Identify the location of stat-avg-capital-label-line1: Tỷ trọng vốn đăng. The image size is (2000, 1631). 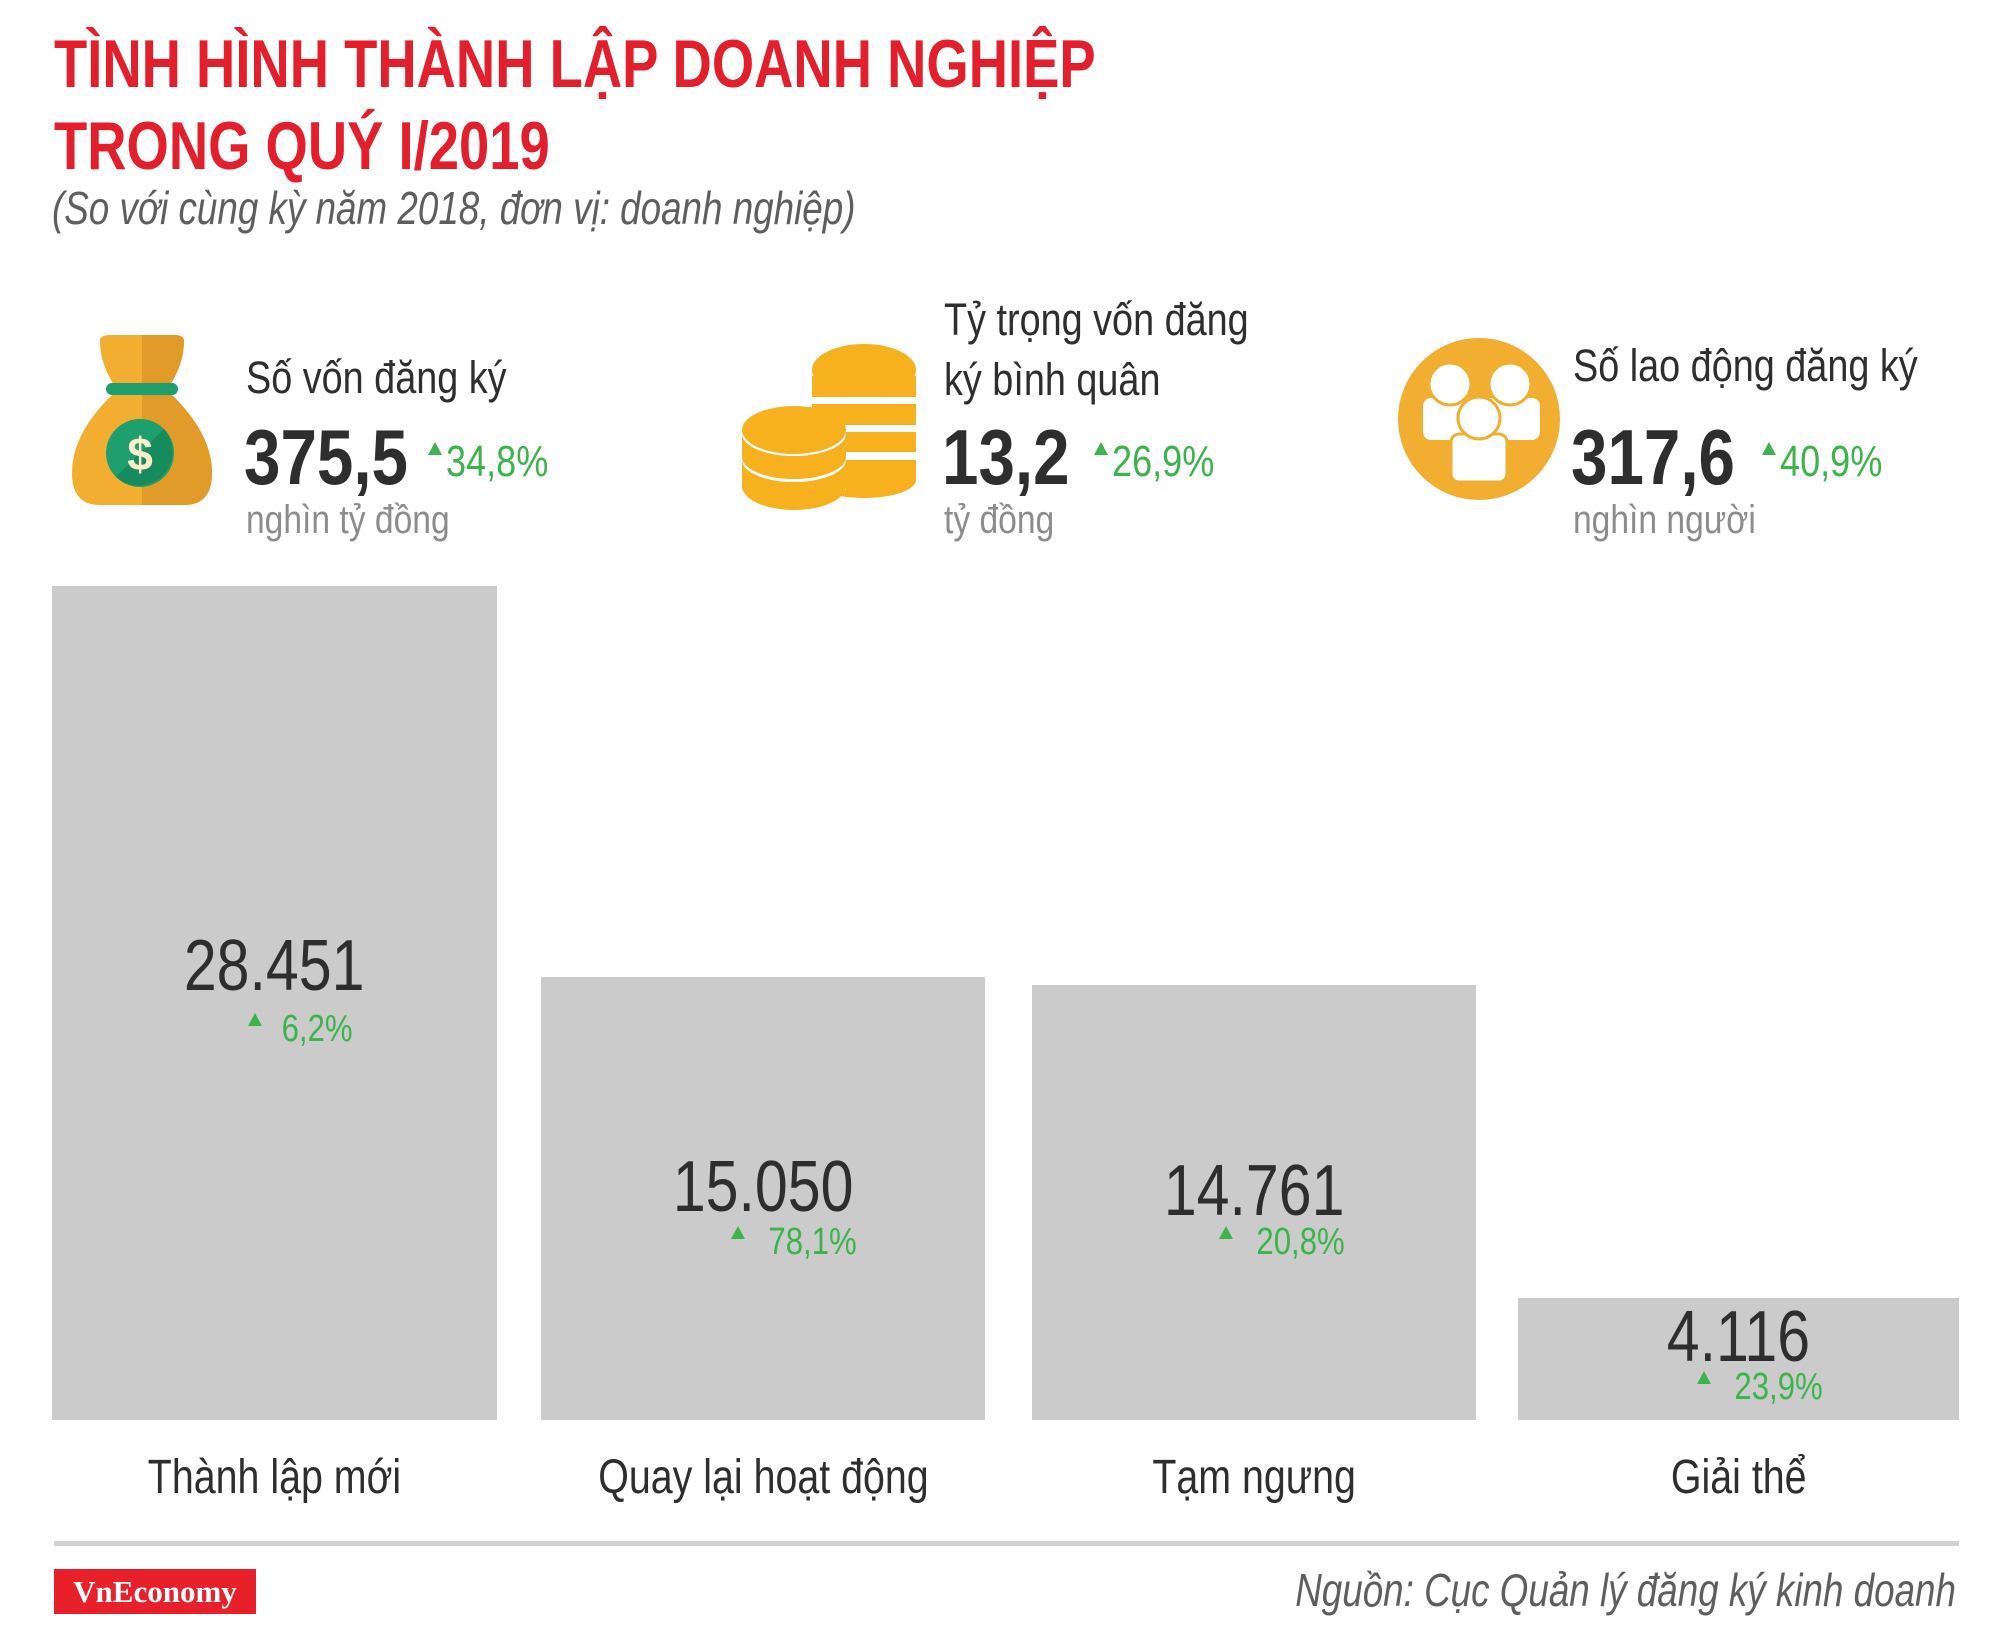
(1096, 319).